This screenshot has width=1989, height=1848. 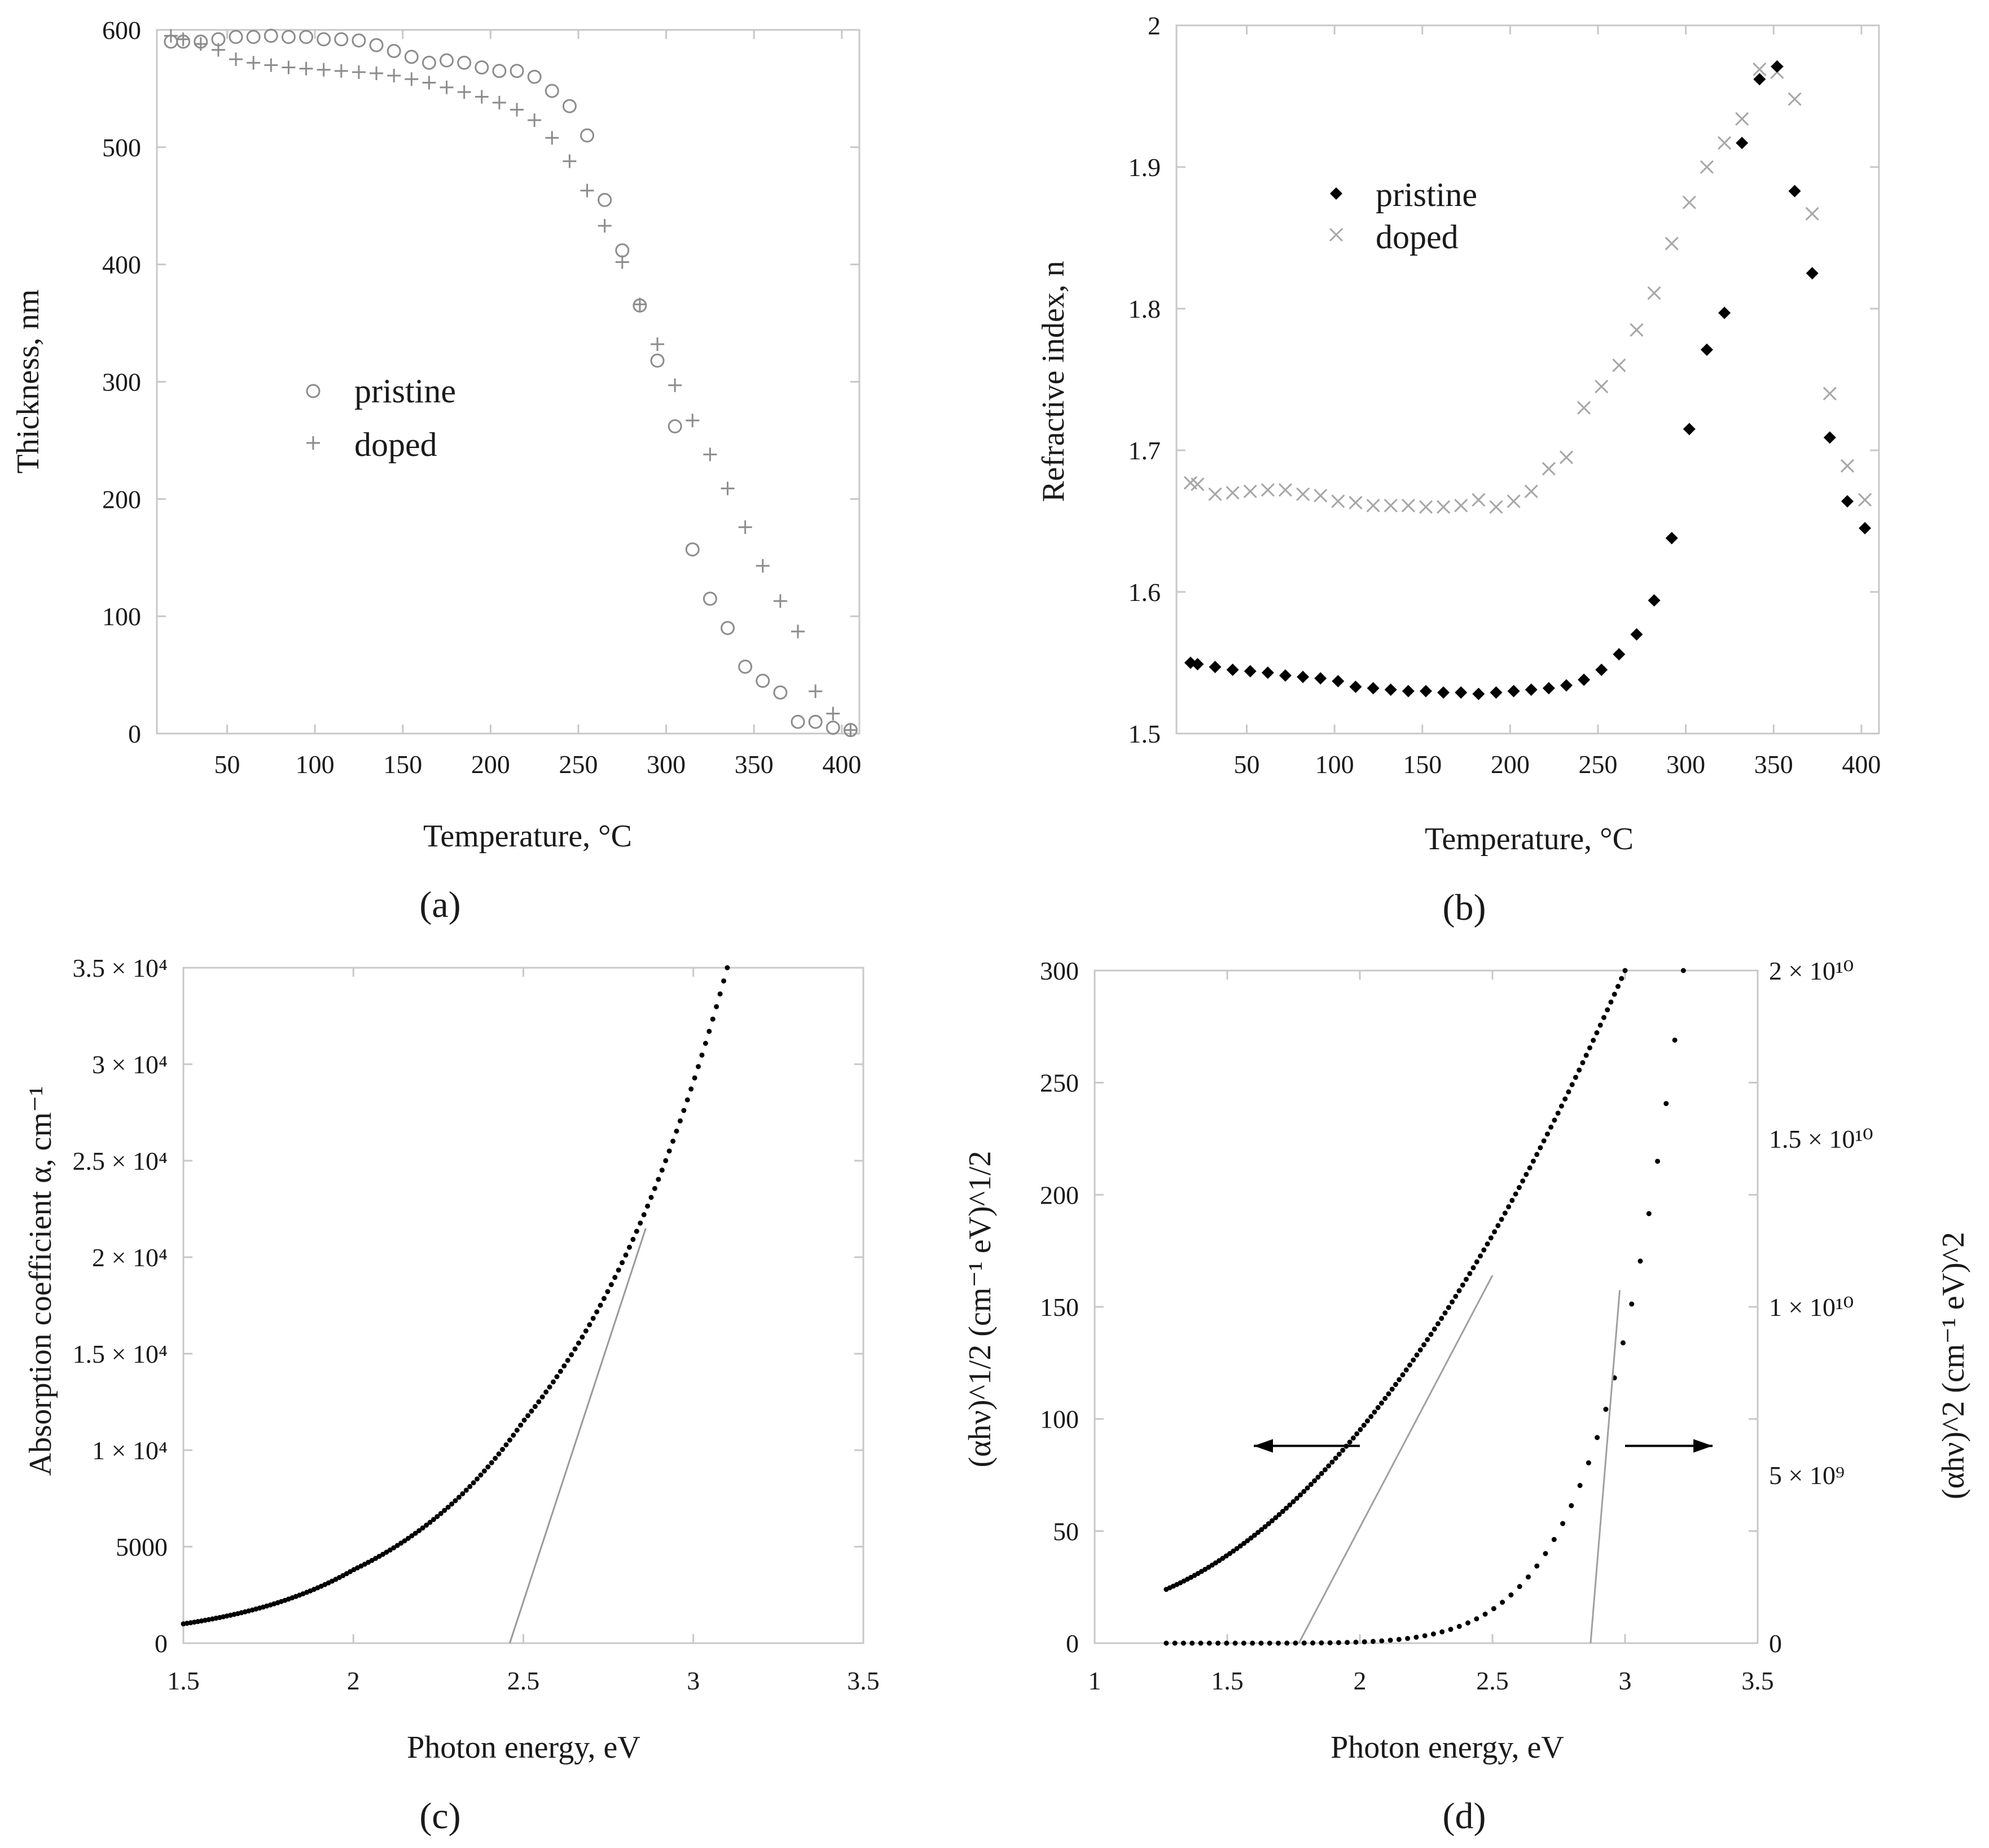 I want to click on panel-b-label: (b), so click(x=1464, y=907).